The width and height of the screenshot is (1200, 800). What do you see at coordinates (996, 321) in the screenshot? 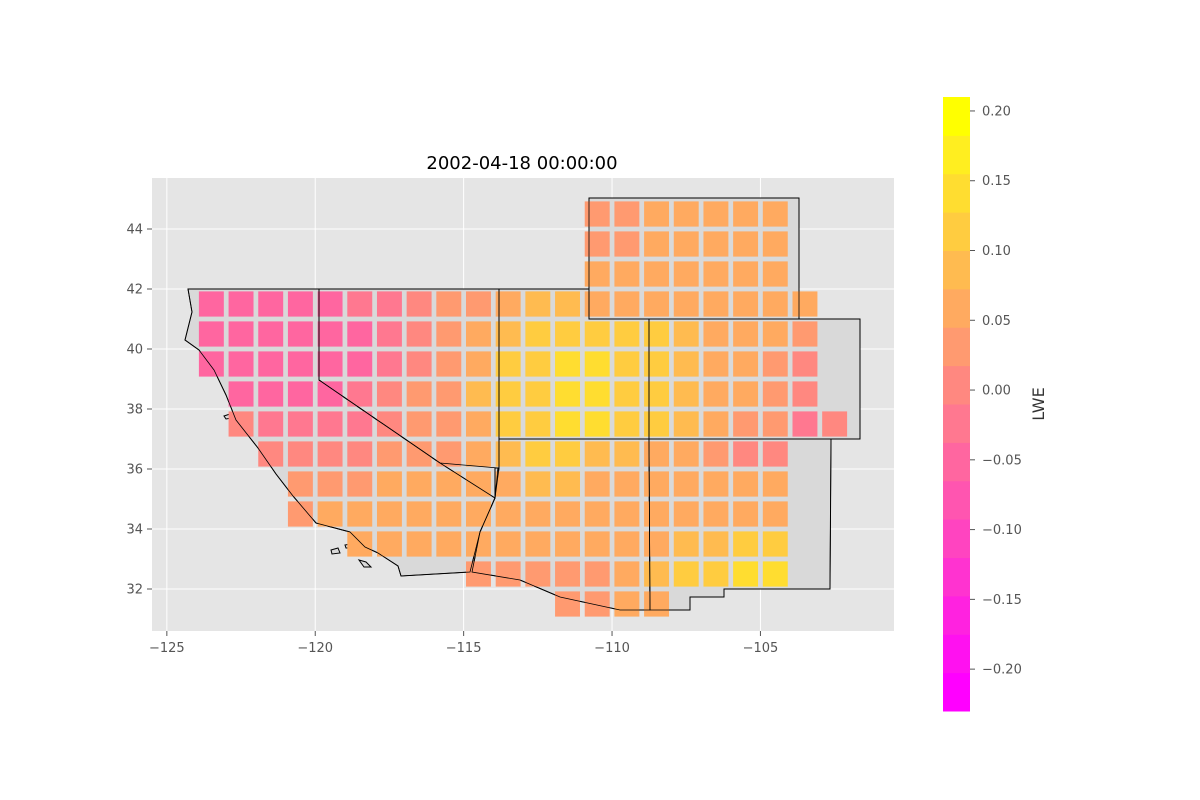
I see `colorbar-tick-label: 0.05` at bounding box center [996, 321].